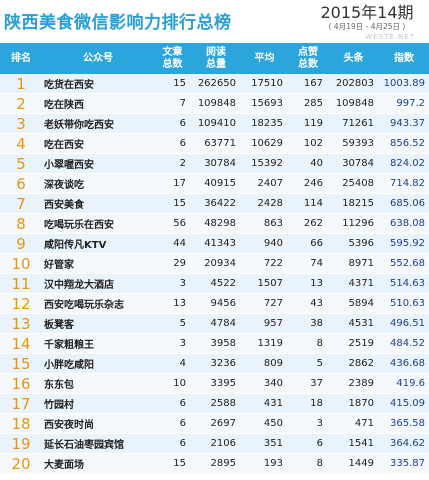  I want to click on likes-count: 6, so click(308, 443).